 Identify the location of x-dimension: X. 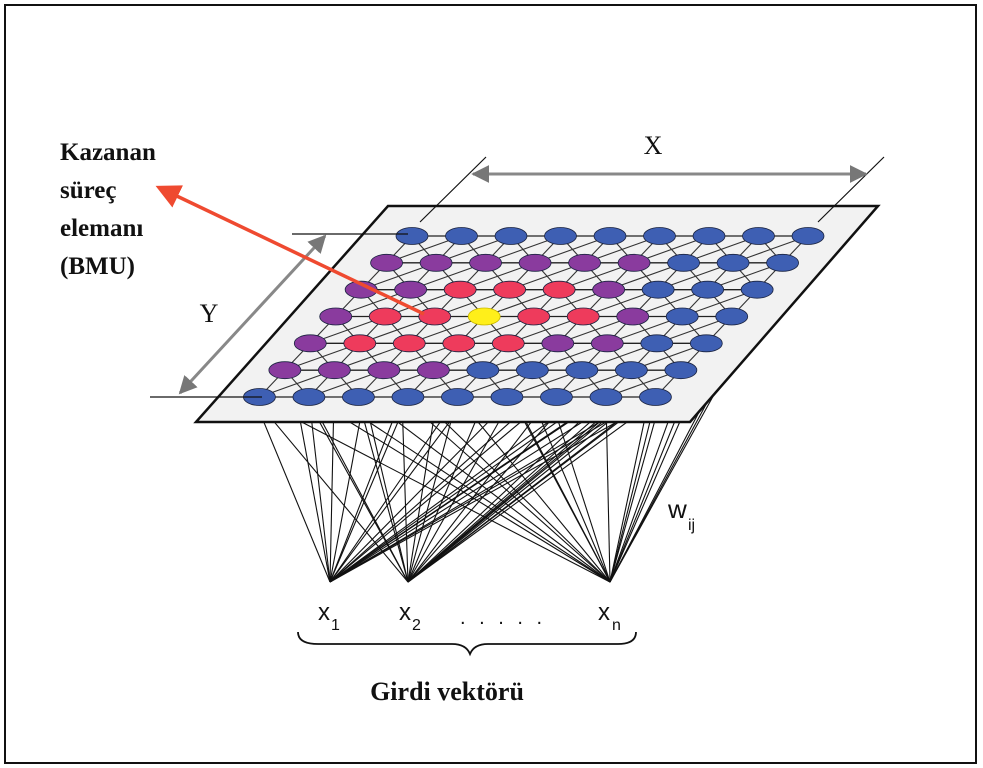
(652, 177).